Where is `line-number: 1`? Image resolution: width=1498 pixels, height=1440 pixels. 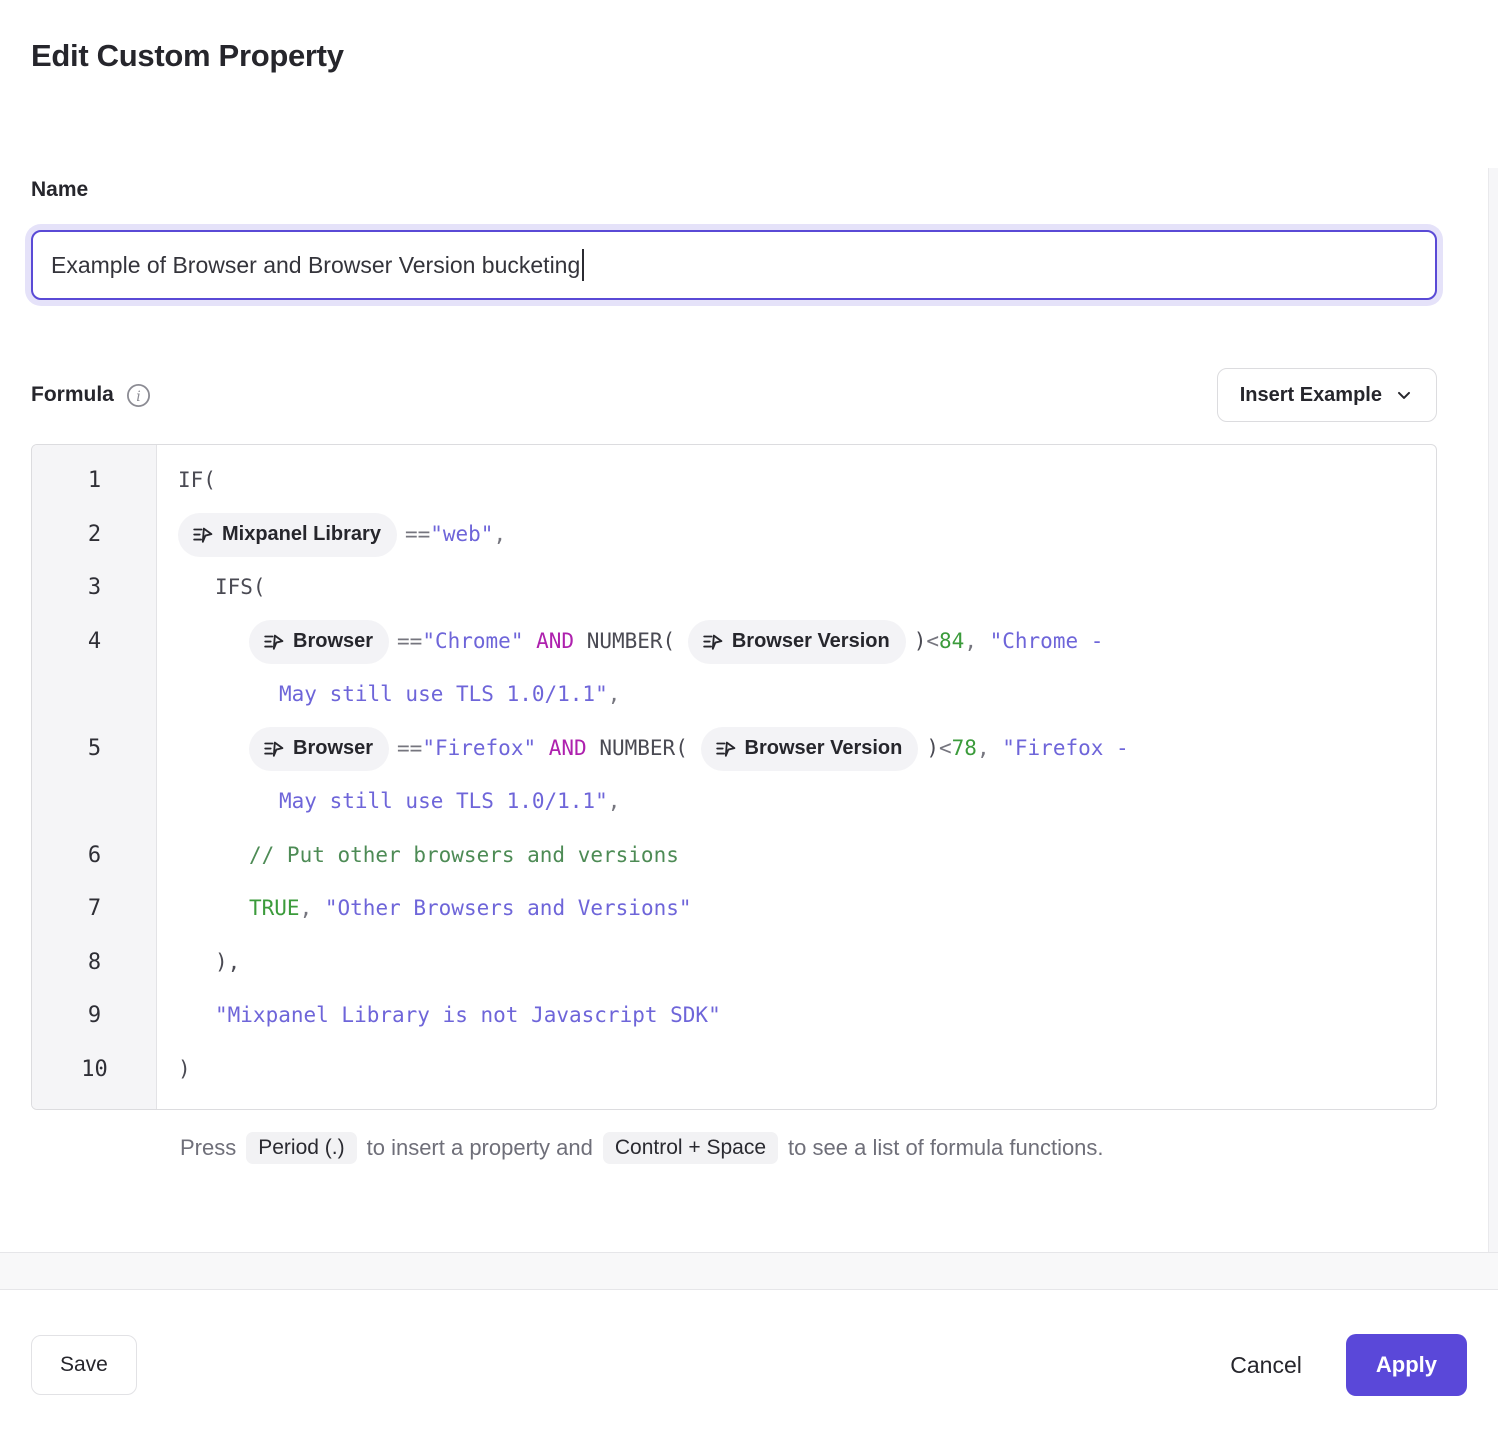 line-number: 1 is located at coordinates (94, 480).